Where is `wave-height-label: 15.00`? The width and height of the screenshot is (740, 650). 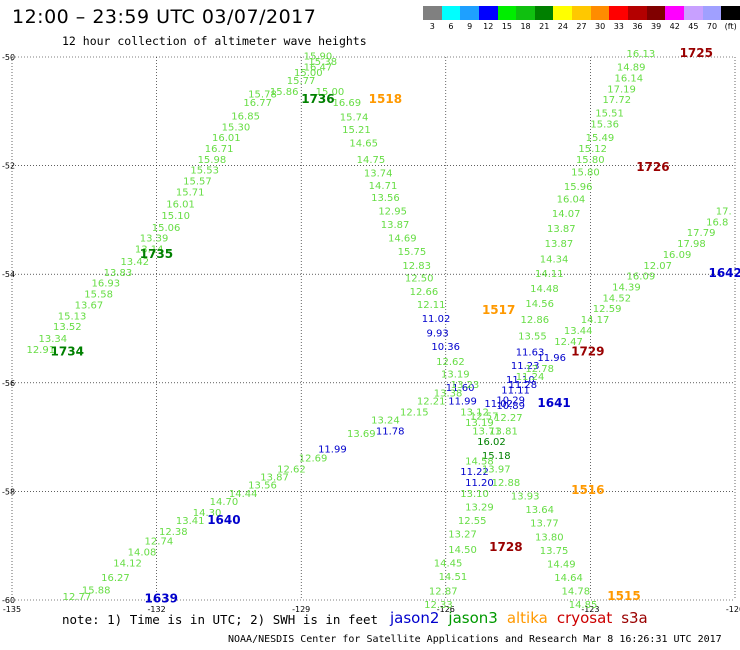 wave-height-label: 15.00 is located at coordinates (330, 92).